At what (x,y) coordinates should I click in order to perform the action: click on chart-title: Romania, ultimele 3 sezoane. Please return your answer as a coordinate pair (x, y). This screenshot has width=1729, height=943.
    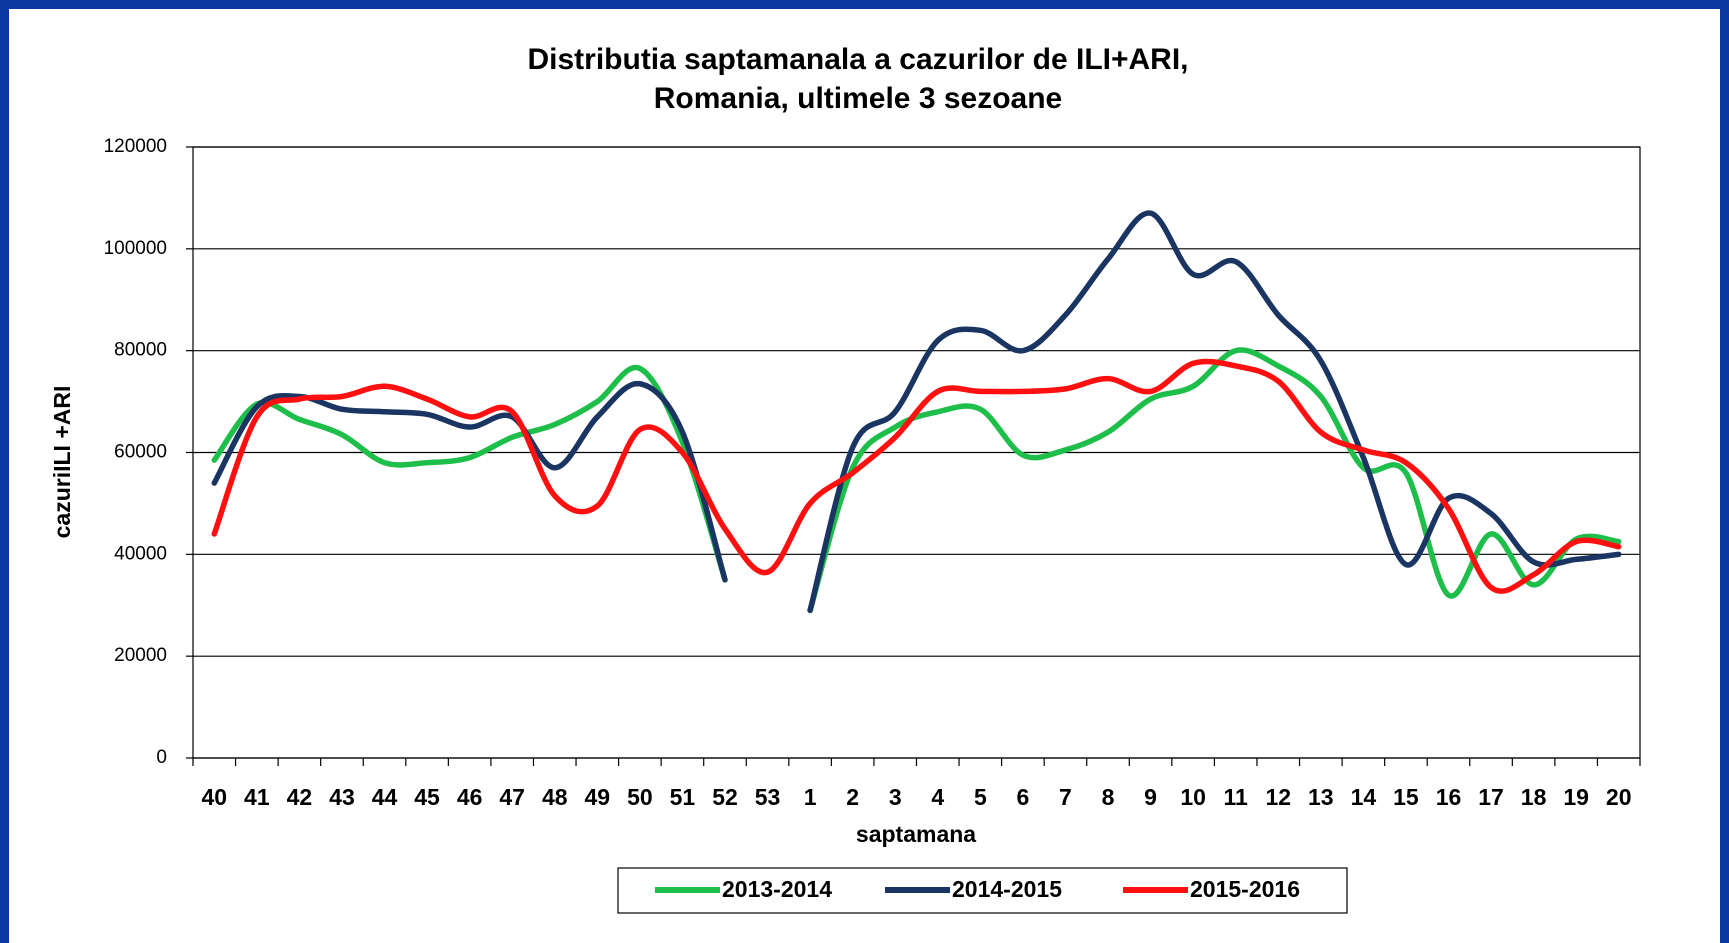
    Looking at the image, I should click on (858, 98).